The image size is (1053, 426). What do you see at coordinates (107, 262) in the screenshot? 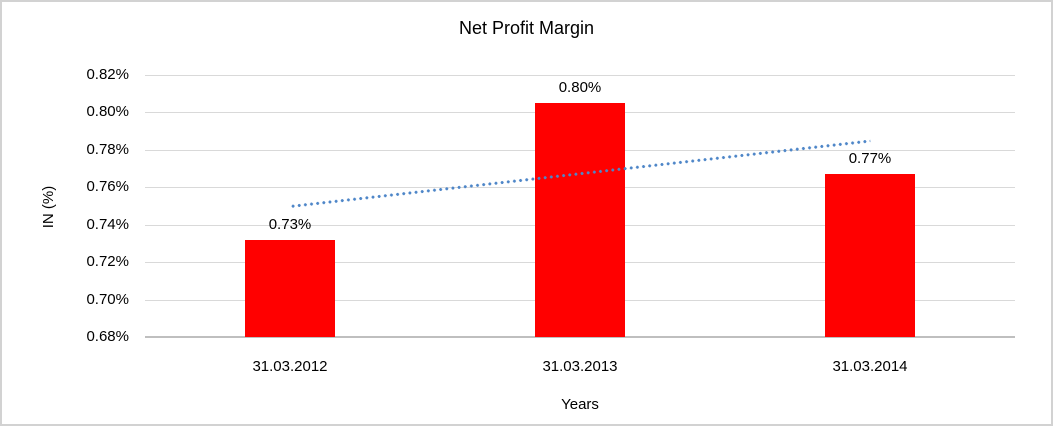
I see `y-tick-label: 0.72%` at bounding box center [107, 262].